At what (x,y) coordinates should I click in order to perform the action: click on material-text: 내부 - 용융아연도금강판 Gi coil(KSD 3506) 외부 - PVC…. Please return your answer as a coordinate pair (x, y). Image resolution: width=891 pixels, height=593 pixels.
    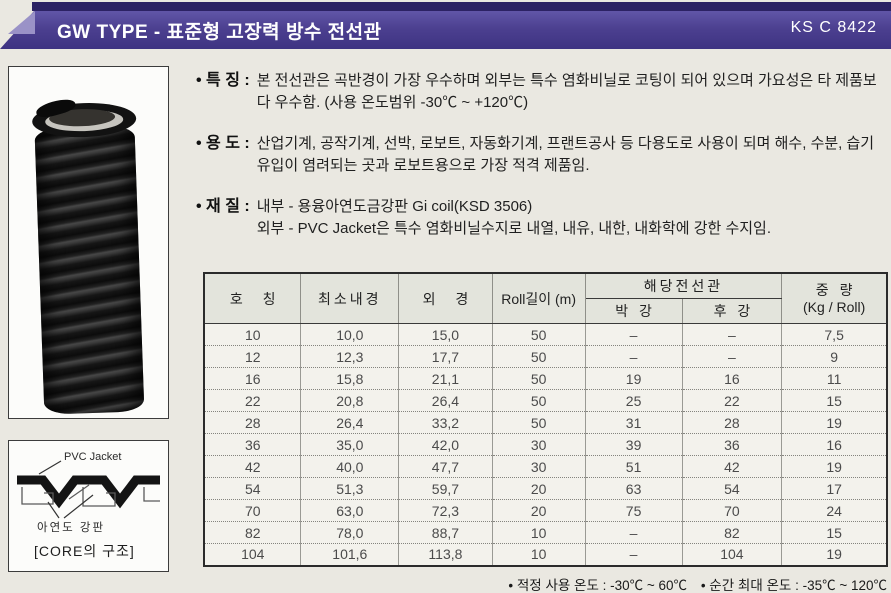
    Looking at the image, I should click on (514, 217).